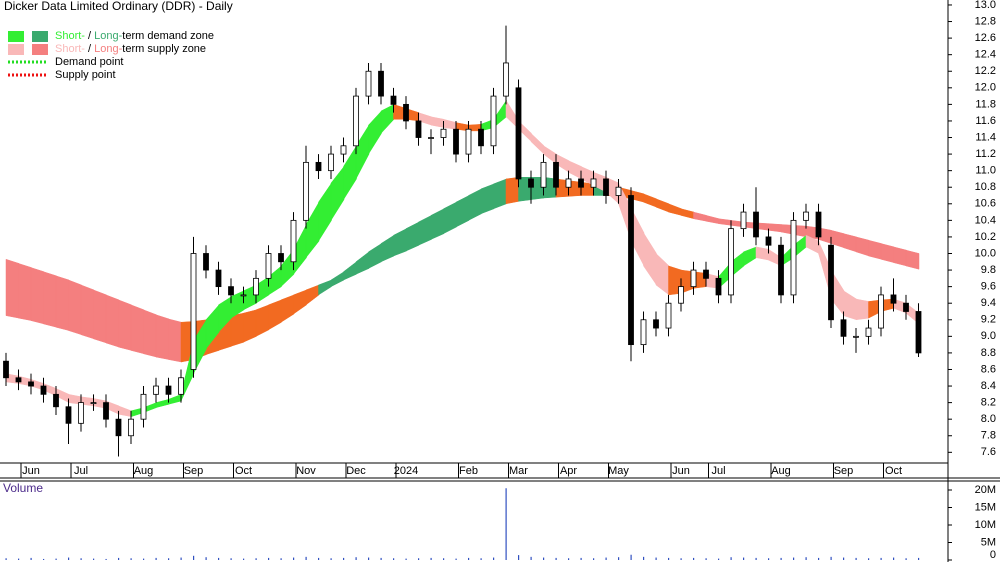  What do you see at coordinates (618, 471) in the screenshot?
I see `x-tick-label: May` at bounding box center [618, 471].